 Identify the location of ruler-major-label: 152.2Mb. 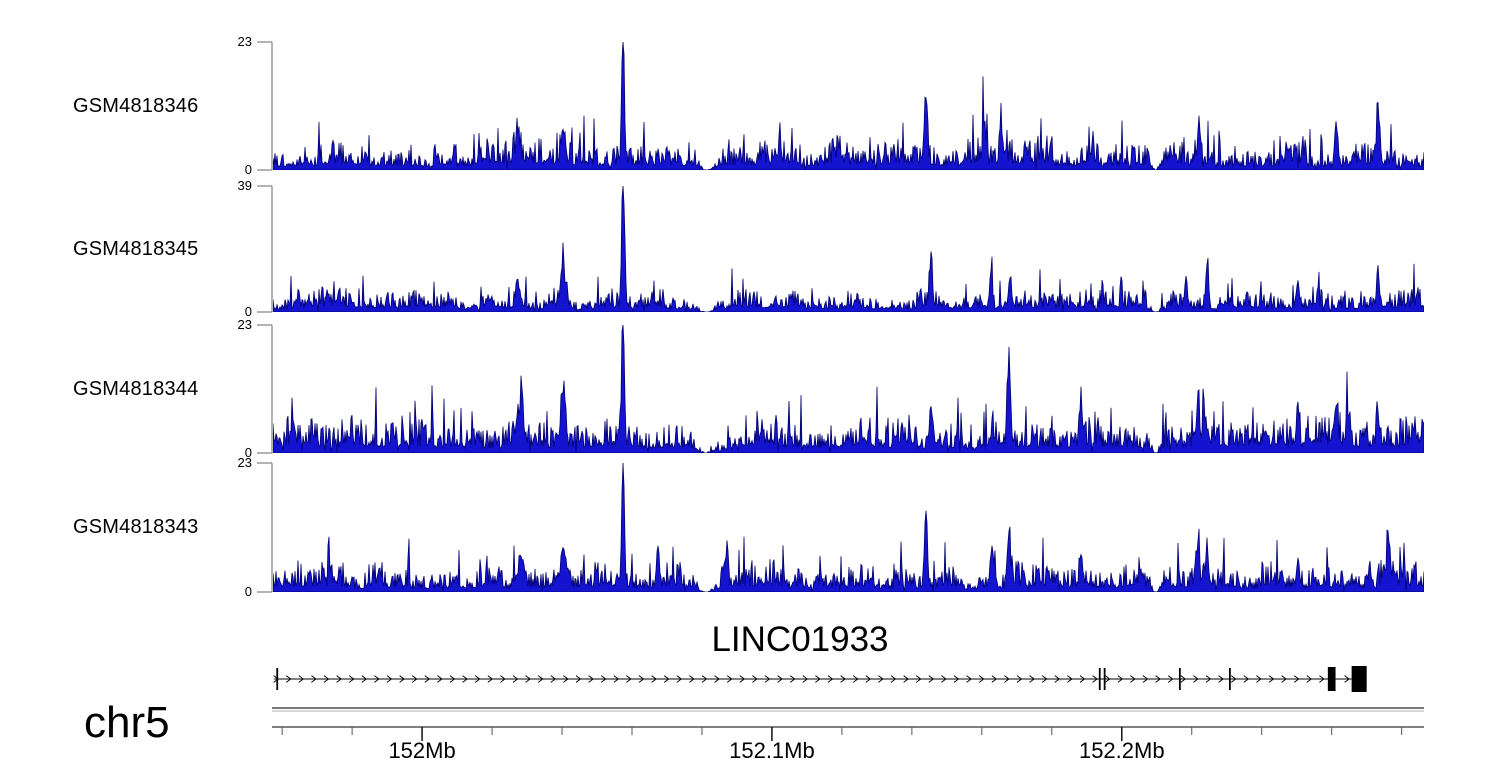
(1121, 750).